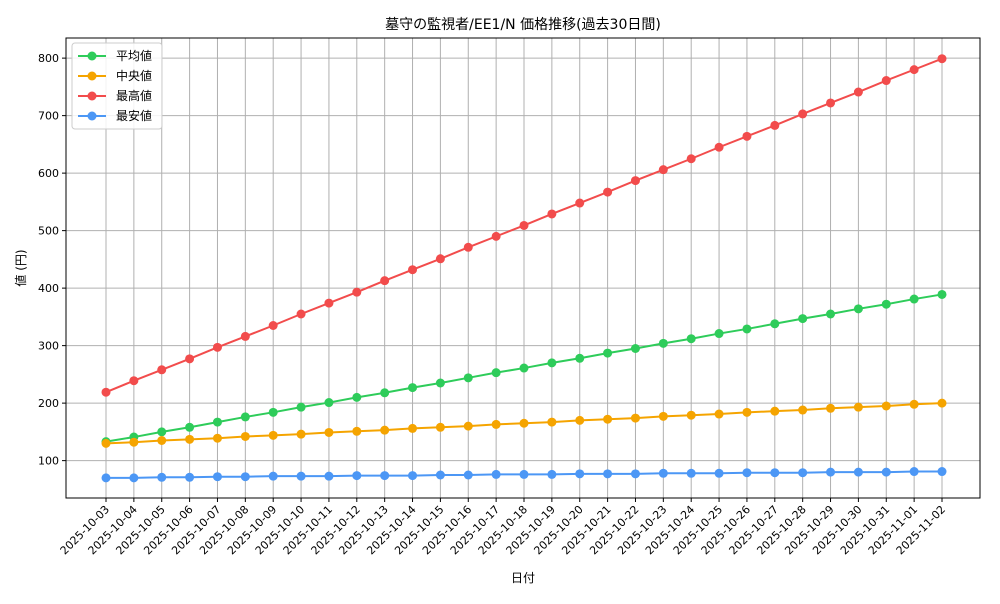 Image resolution: width=1000 pixels, height=604 pixels. What do you see at coordinates (52, 260) in the screenshot?
I see `y-axis: 100 200 300 400 500 600 700 800` at bounding box center [52, 260].